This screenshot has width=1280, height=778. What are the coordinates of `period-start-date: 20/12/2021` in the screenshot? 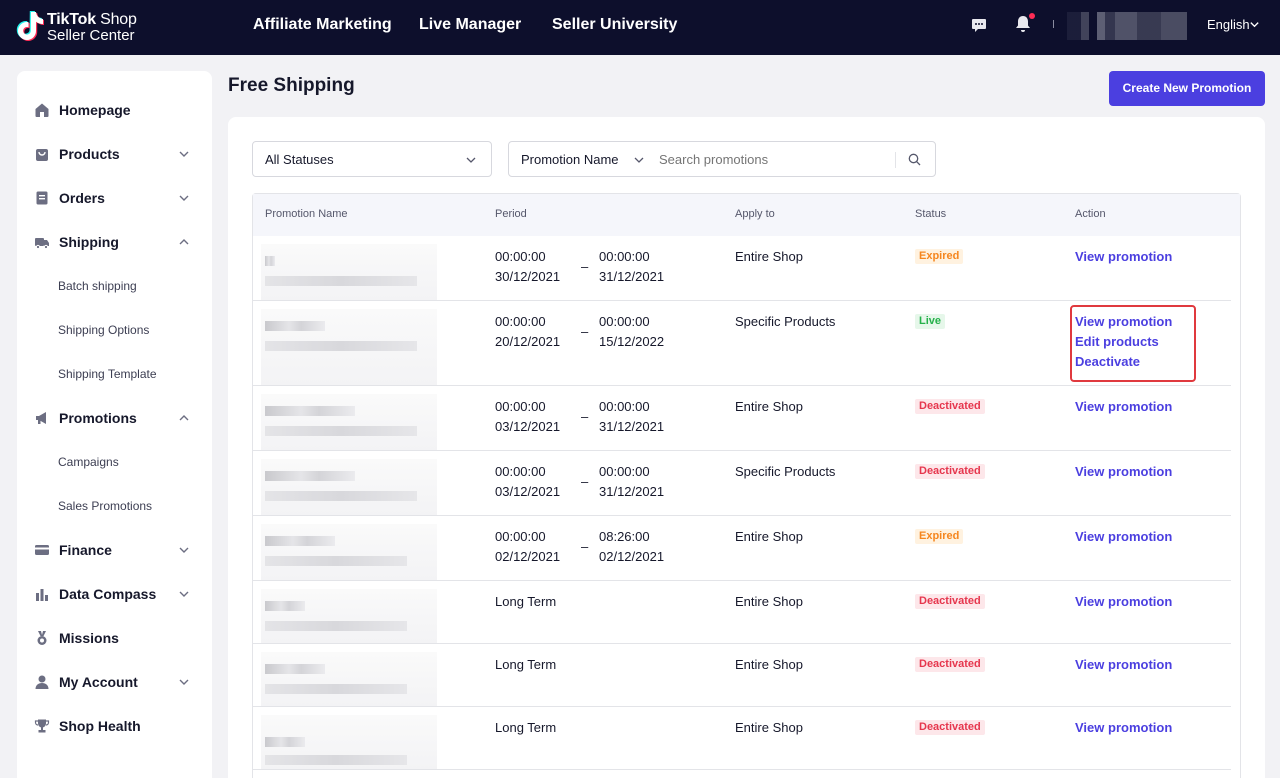 It's located at (528, 341).